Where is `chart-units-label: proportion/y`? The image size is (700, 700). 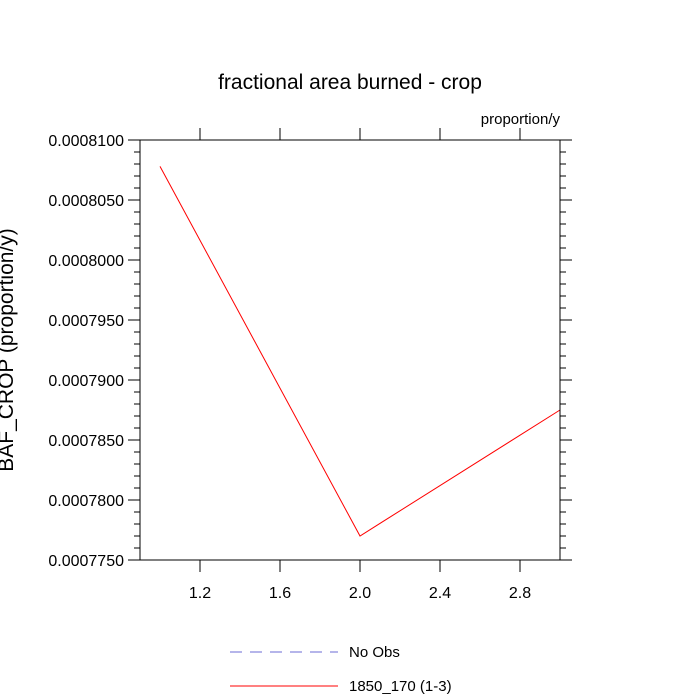
chart-units-label: proportion/y is located at coordinates (521, 119).